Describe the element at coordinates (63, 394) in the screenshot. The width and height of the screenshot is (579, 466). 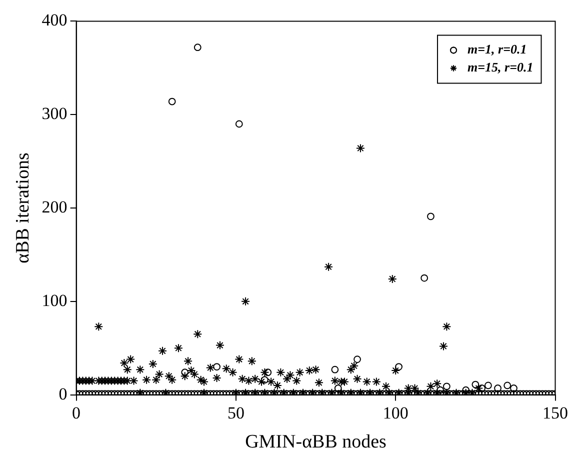
I see `y-tick-label: 0` at that location.